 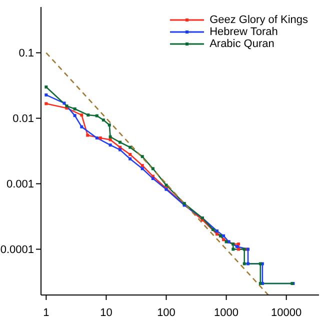 What do you see at coordinates (23, 119) in the screenshot?
I see `y-tick-label: 0.01` at bounding box center [23, 119].